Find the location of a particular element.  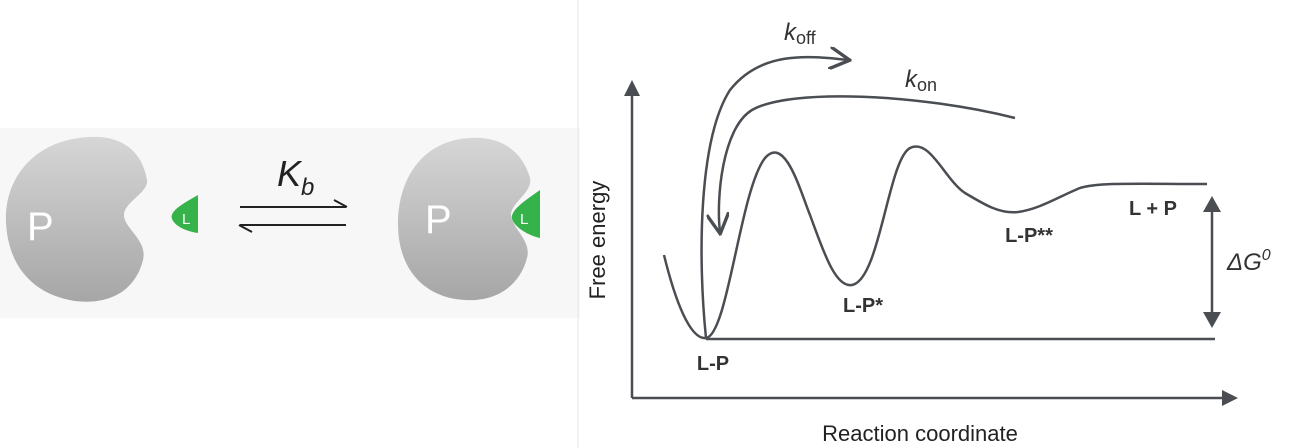

protein-label-bound: P is located at coordinates (438, 220).